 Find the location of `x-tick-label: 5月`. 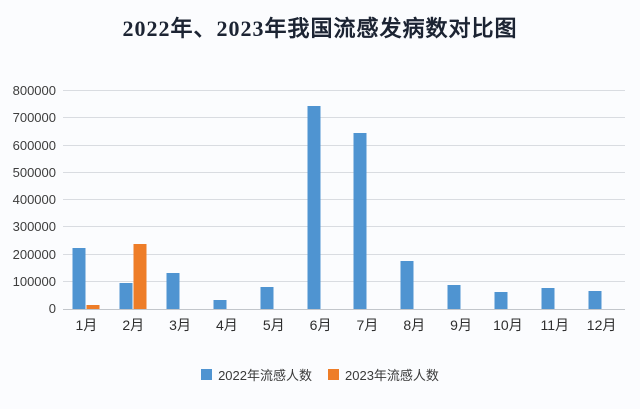

x-tick-label: 5月 is located at coordinates (273, 325).